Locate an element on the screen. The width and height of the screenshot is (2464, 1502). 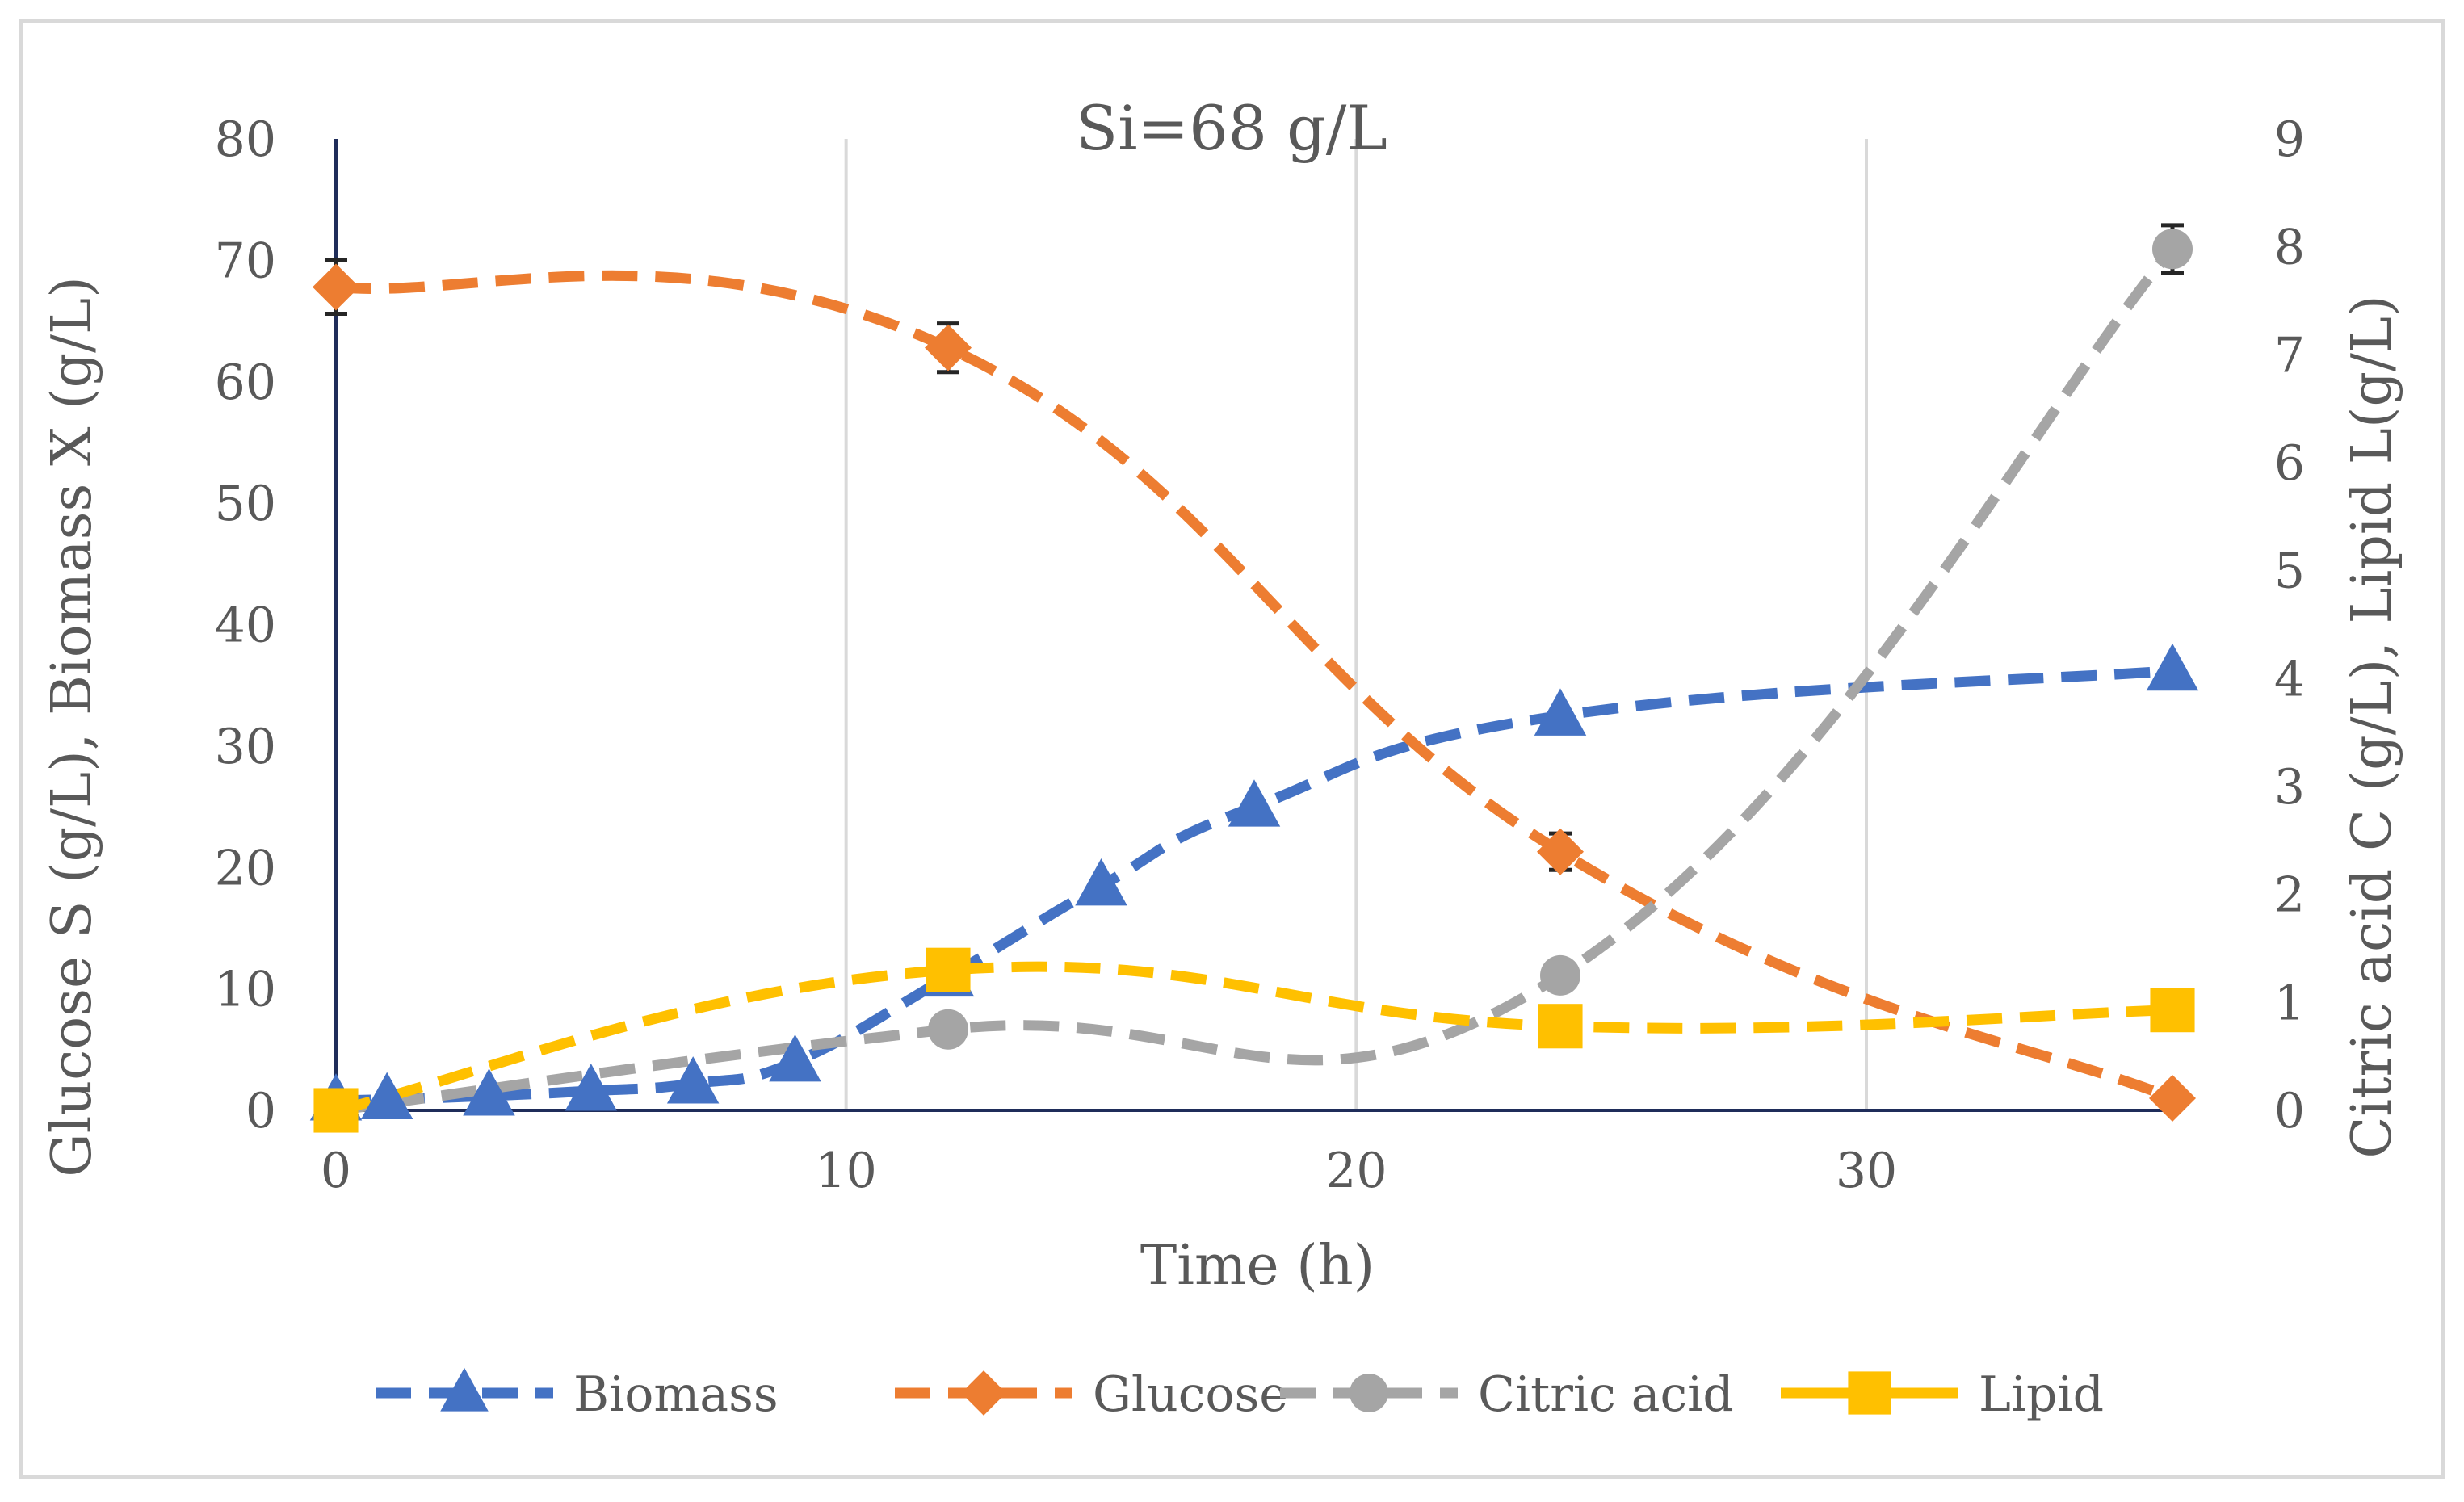
legend-label-glucose: Glucose is located at coordinates (1190, 1394).